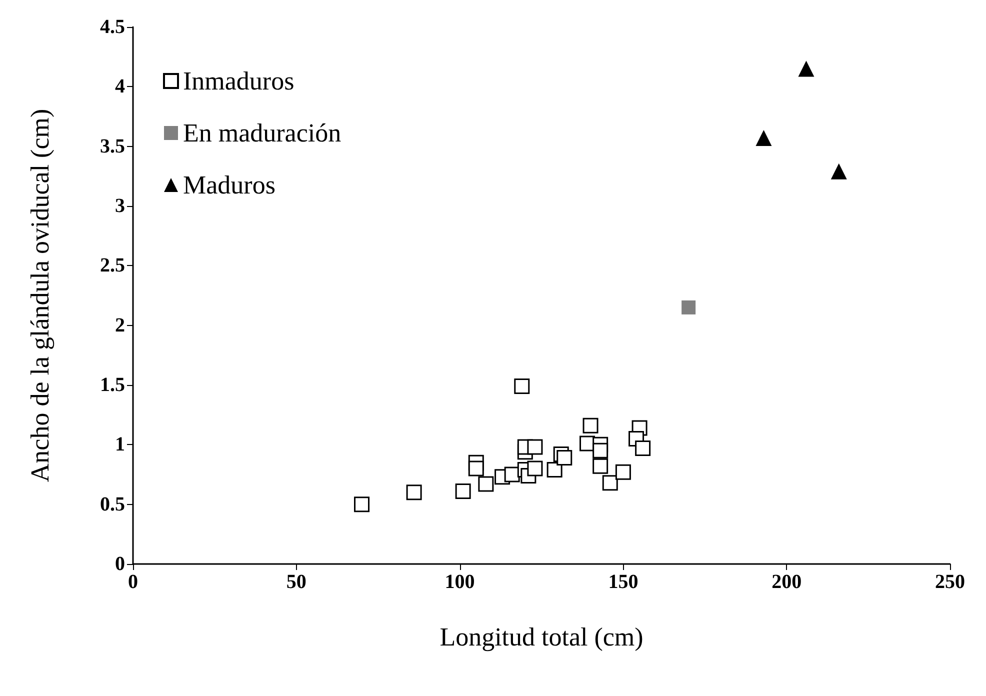 The height and width of the screenshot is (696, 986). I want to click on y-tick-label: 4, so click(120, 87).